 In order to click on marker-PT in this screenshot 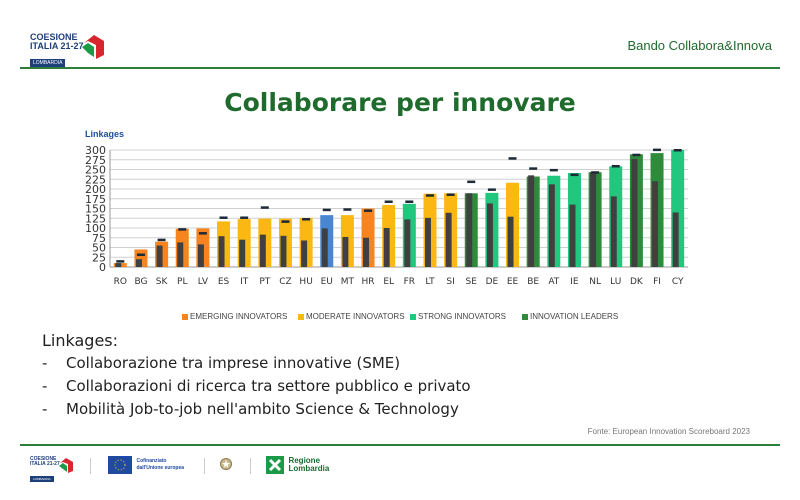, I will do `click(264, 207)`.